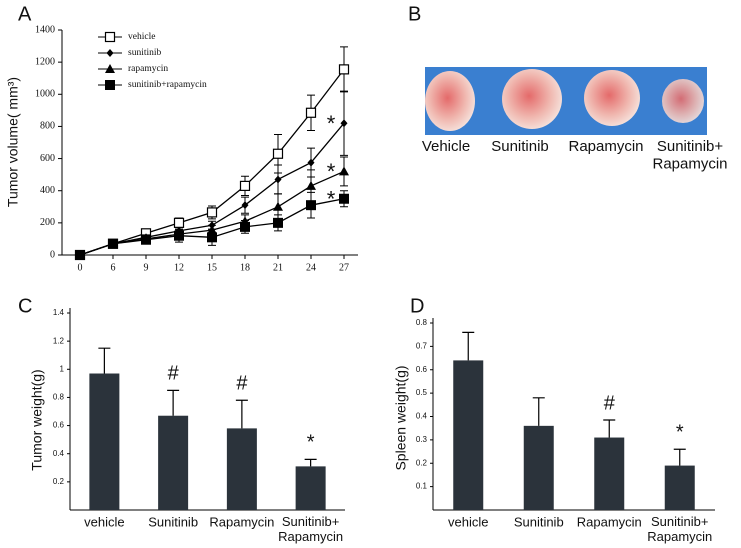 This screenshot has height=548, width=741. Describe the element at coordinates (47, 222) in the screenshot. I see `y-tick-label: 200` at that location.